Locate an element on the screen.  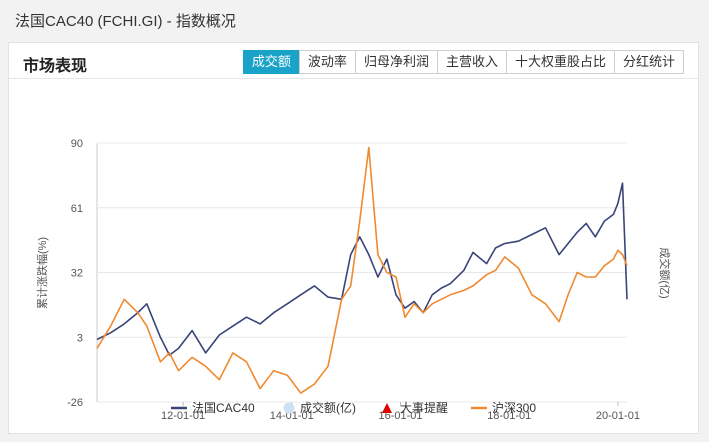
window-title: 法国CAC40 (FCHI.GI) - 指数概况 is located at coordinates (125, 21).